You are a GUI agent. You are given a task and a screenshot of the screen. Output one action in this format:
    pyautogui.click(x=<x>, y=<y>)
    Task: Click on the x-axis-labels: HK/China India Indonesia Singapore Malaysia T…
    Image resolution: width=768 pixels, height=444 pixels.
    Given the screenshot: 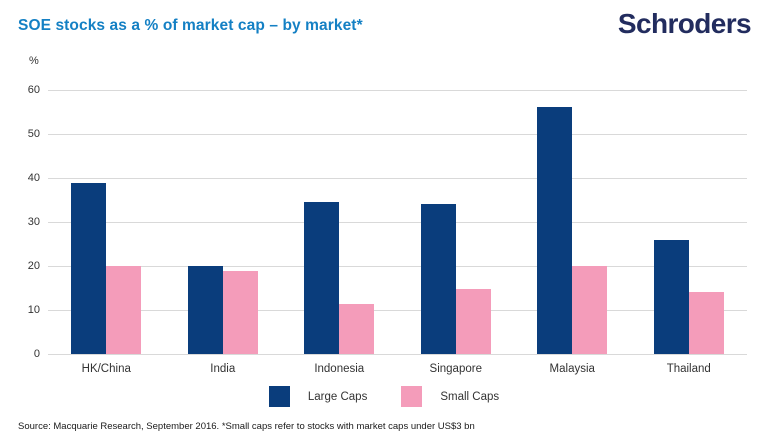 What is the action you would take?
    pyautogui.click(x=397, y=369)
    